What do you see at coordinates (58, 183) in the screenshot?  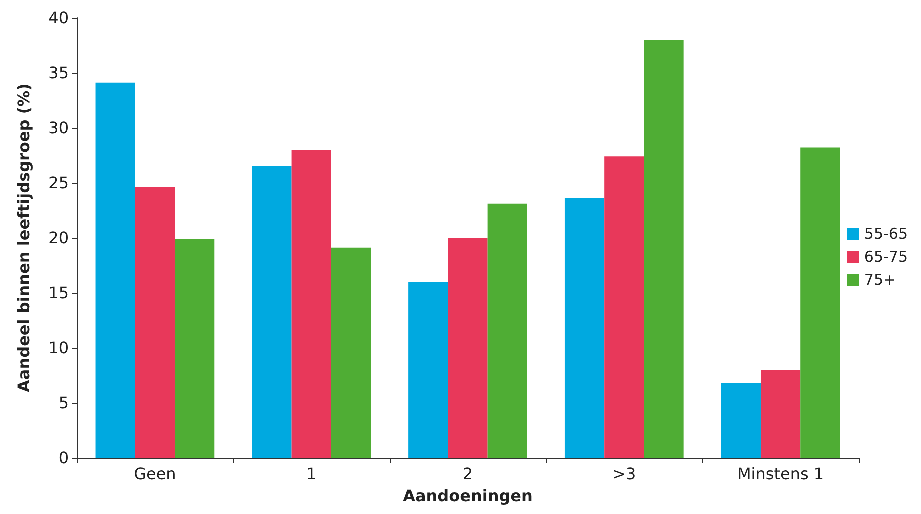 I see `y-tick-label: 25` at bounding box center [58, 183].